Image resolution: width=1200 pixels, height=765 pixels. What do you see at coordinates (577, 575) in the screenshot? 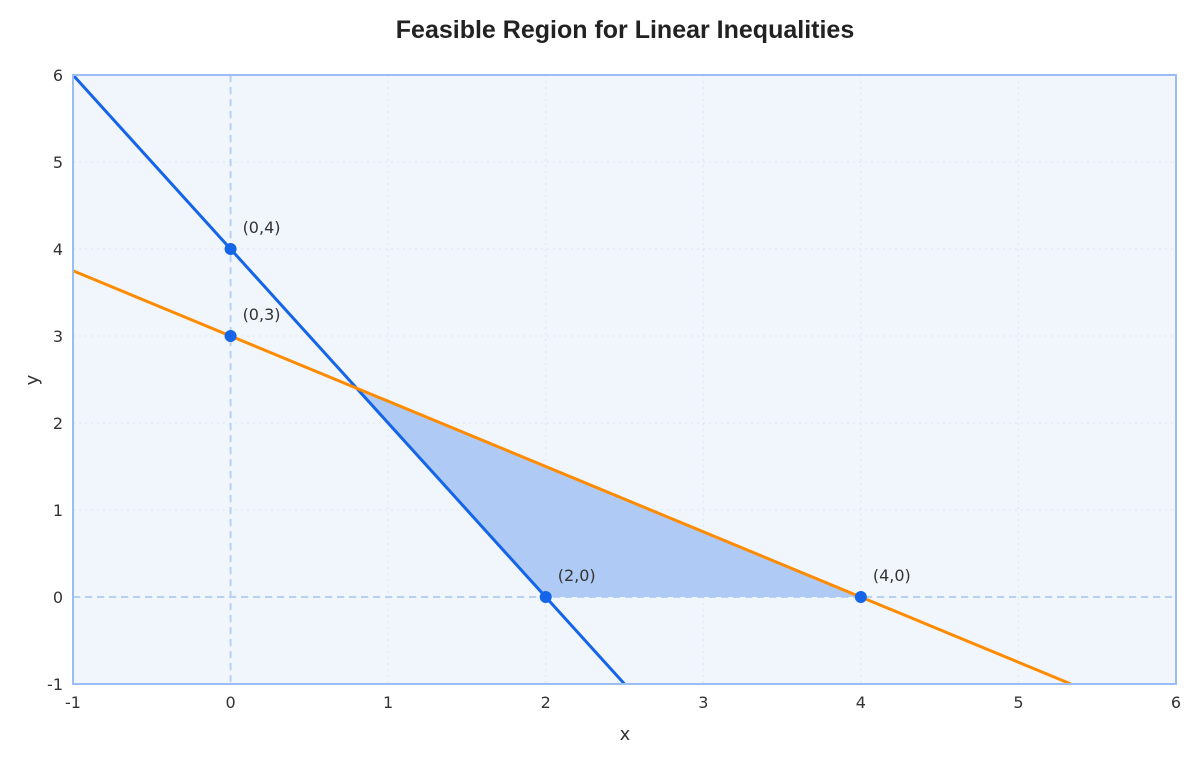
I see `vertex-label: (2,0)` at bounding box center [577, 575].